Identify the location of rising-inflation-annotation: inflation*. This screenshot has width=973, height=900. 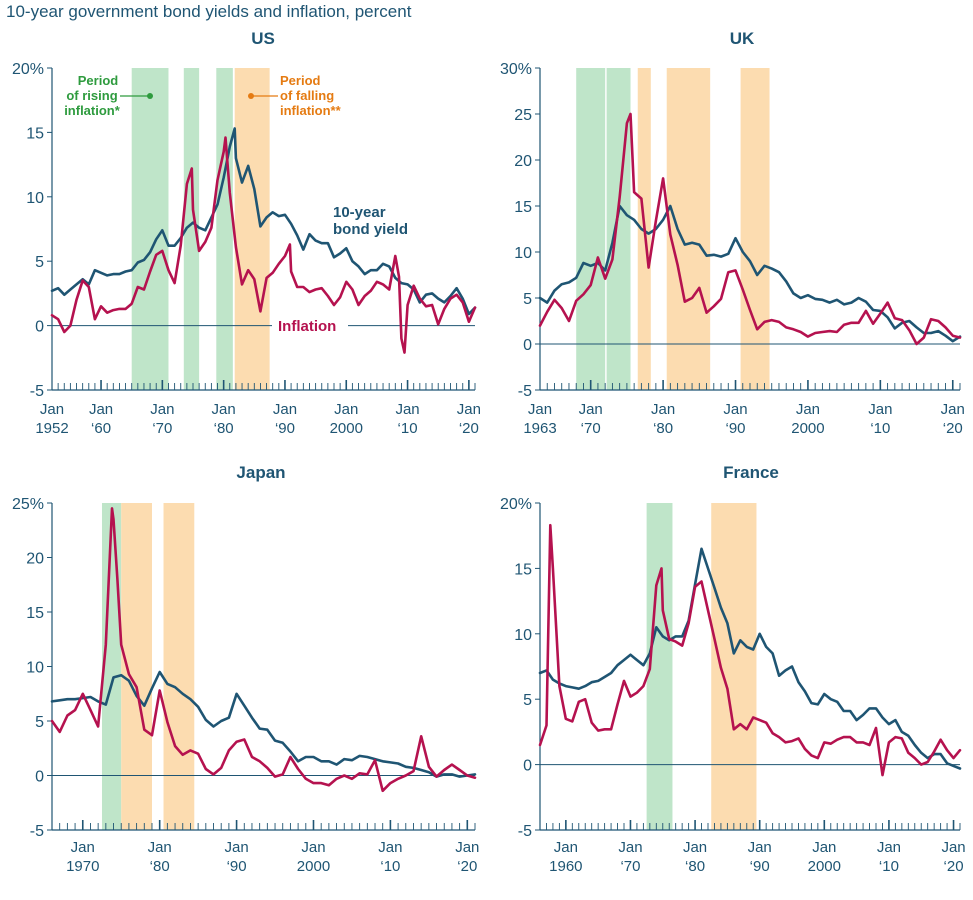
(92, 110).